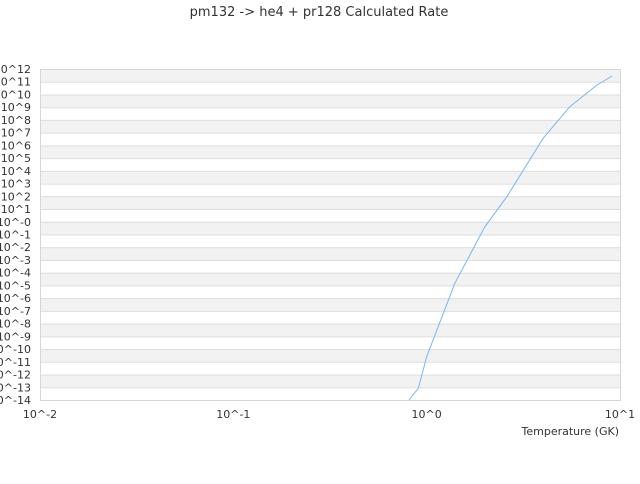  I want to click on y-tick-label: 10^5, so click(16, 158).